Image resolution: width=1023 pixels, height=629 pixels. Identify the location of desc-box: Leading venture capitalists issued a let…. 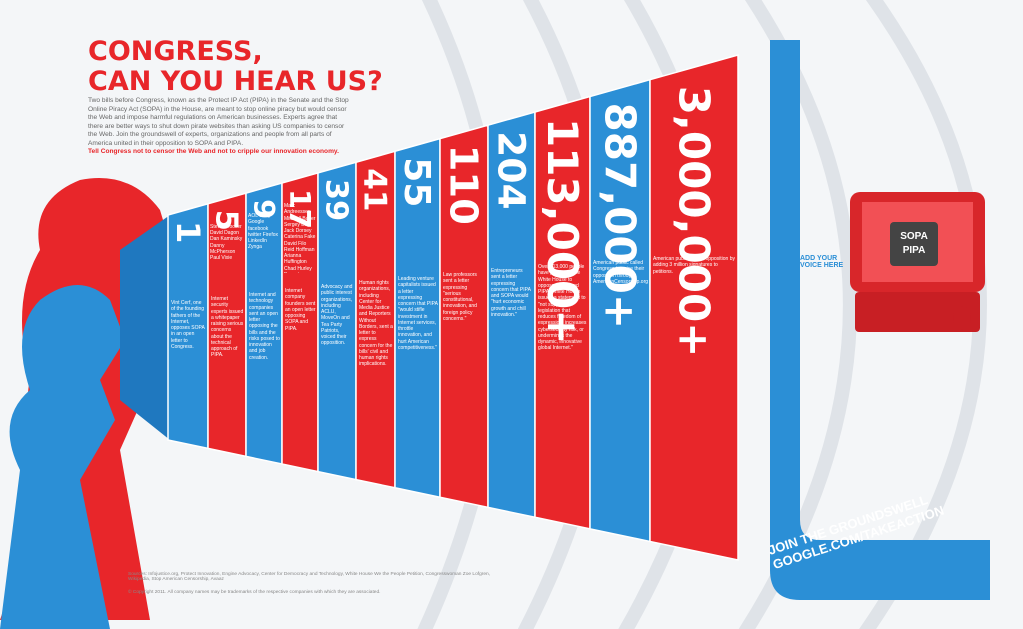
(418, 313).